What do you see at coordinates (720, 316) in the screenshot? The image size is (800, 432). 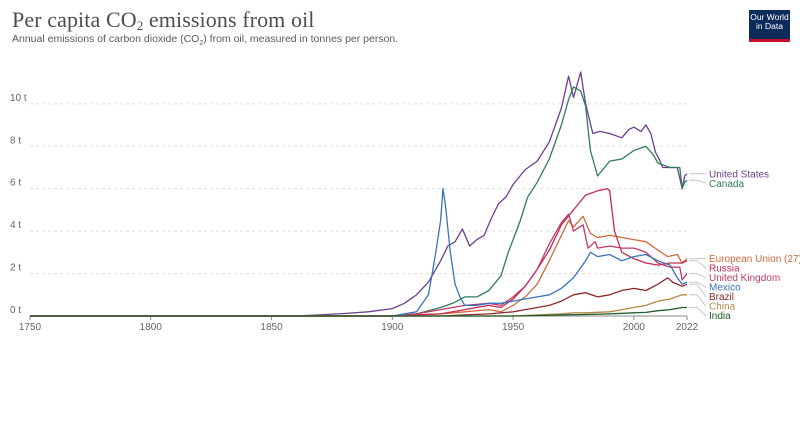 I see `legend-label: India` at bounding box center [720, 316].